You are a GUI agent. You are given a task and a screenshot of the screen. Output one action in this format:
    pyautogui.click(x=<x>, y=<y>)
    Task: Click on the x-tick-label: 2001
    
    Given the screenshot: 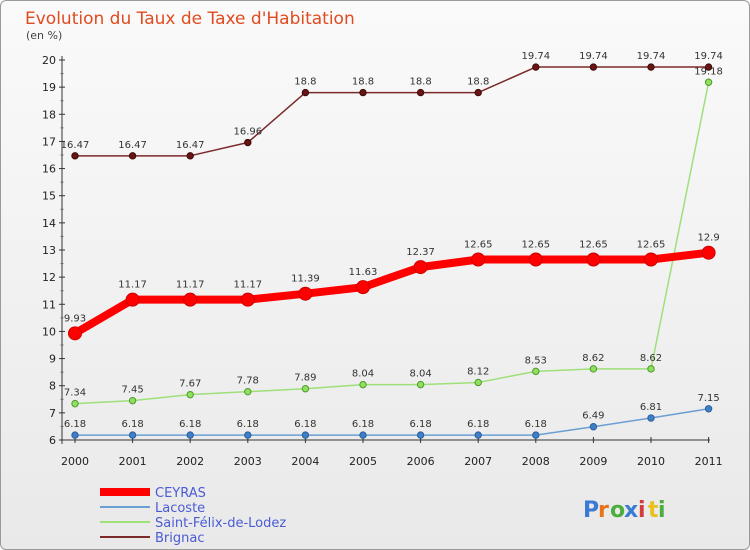 What is the action you would take?
    pyautogui.click(x=133, y=461)
    